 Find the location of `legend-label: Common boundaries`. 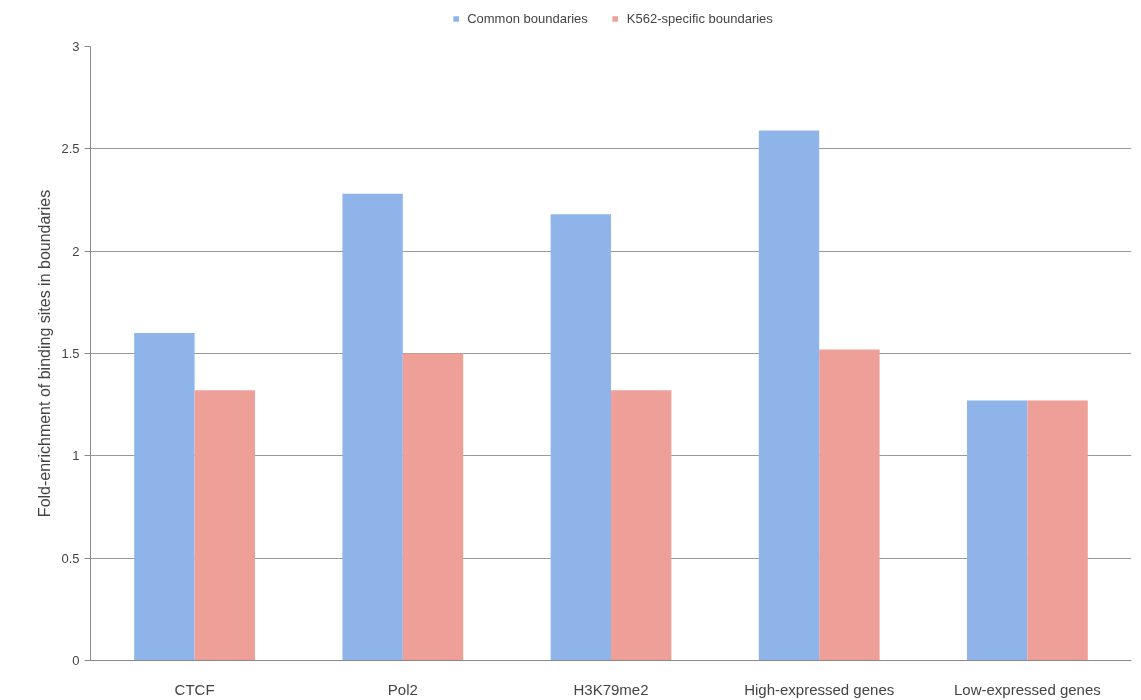

legend-label: Common boundaries is located at coordinates (527, 18).